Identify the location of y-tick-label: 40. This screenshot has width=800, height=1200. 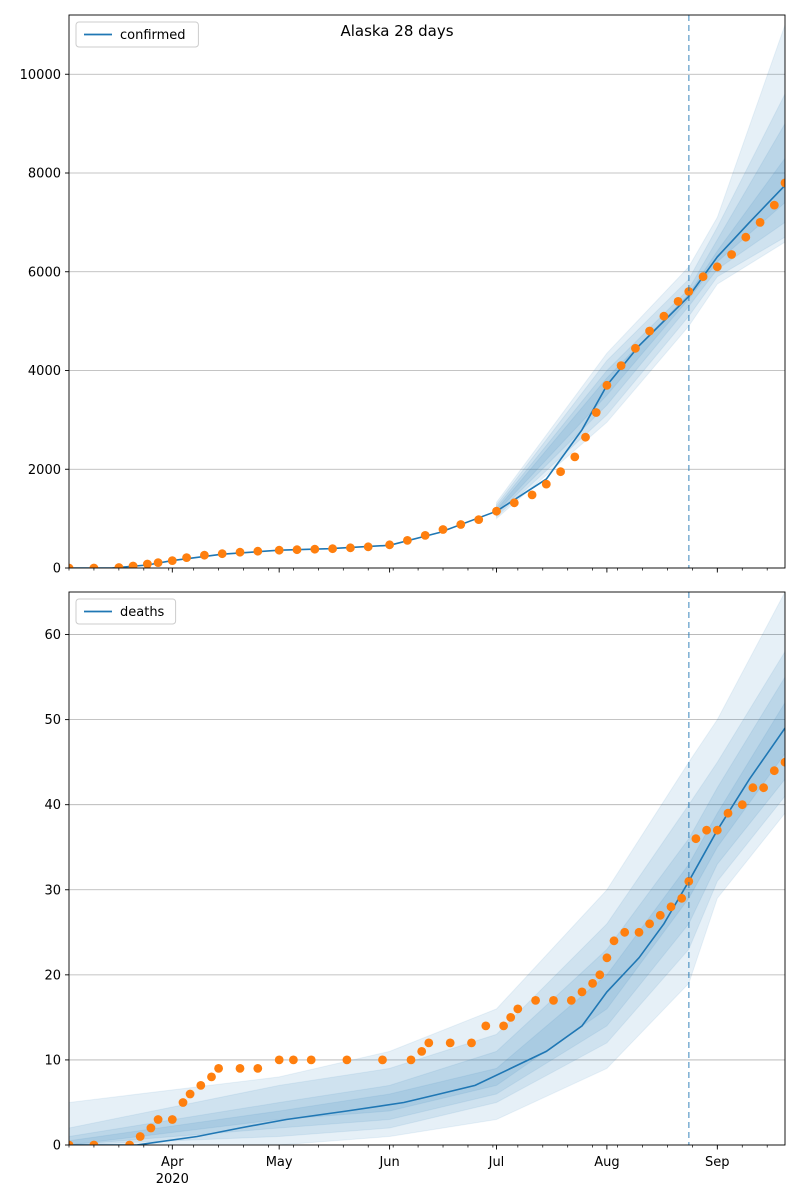
(52, 805).